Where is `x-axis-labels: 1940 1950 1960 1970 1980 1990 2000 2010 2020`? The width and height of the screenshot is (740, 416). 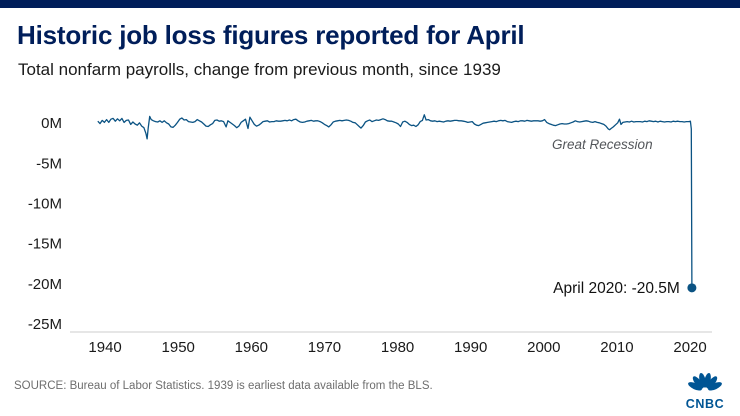
x-axis-labels: 1940 1950 1960 1970 1980 1990 2000 2010 2020 is located at coordinates (397, 347).